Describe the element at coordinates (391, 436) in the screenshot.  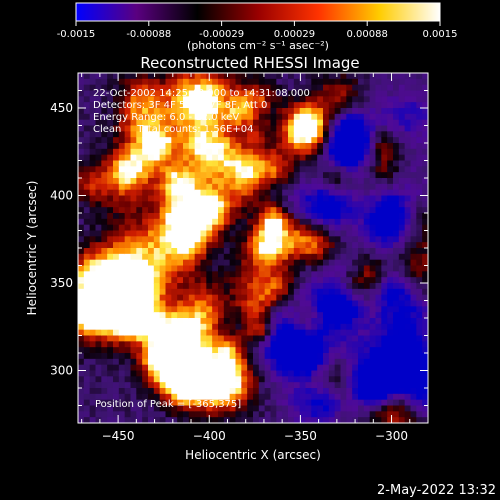
I see `x-tick-label: −300` at that location.